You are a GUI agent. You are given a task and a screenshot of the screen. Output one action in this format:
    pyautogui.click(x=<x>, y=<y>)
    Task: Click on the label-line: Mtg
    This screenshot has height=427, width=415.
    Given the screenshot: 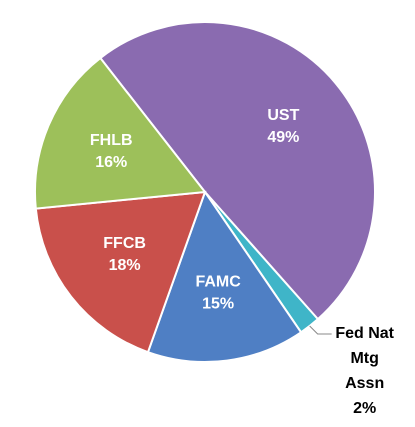 What is the action you would take?
    pyautogui.click(x=364, y=358)
    